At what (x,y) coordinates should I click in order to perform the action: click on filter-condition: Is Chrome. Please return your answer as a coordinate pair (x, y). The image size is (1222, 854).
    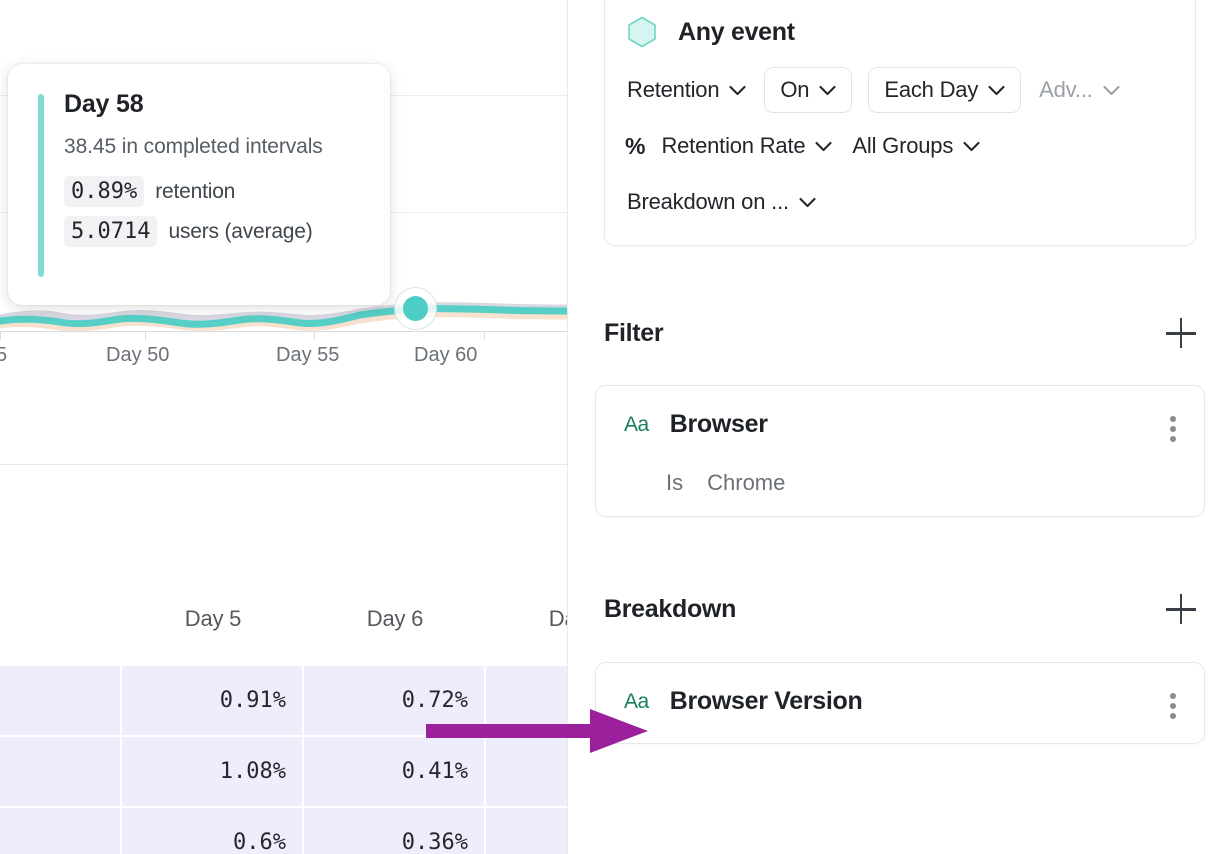
    Looking at the image, I should click on (725, 483).